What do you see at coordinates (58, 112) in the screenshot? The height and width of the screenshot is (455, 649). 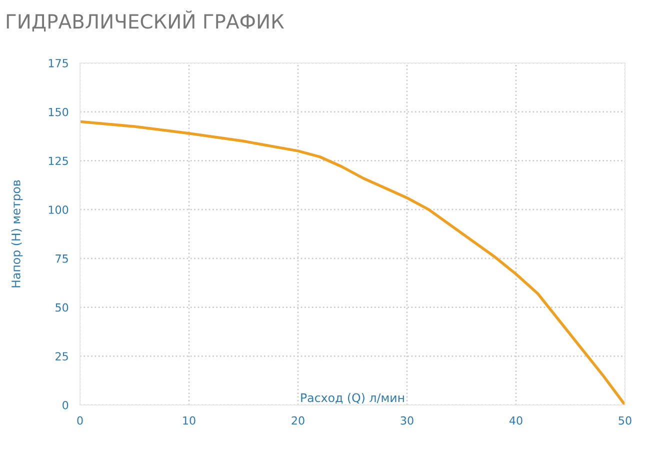 I see `y-tick-label: 150` at bounding box center [58, 112].